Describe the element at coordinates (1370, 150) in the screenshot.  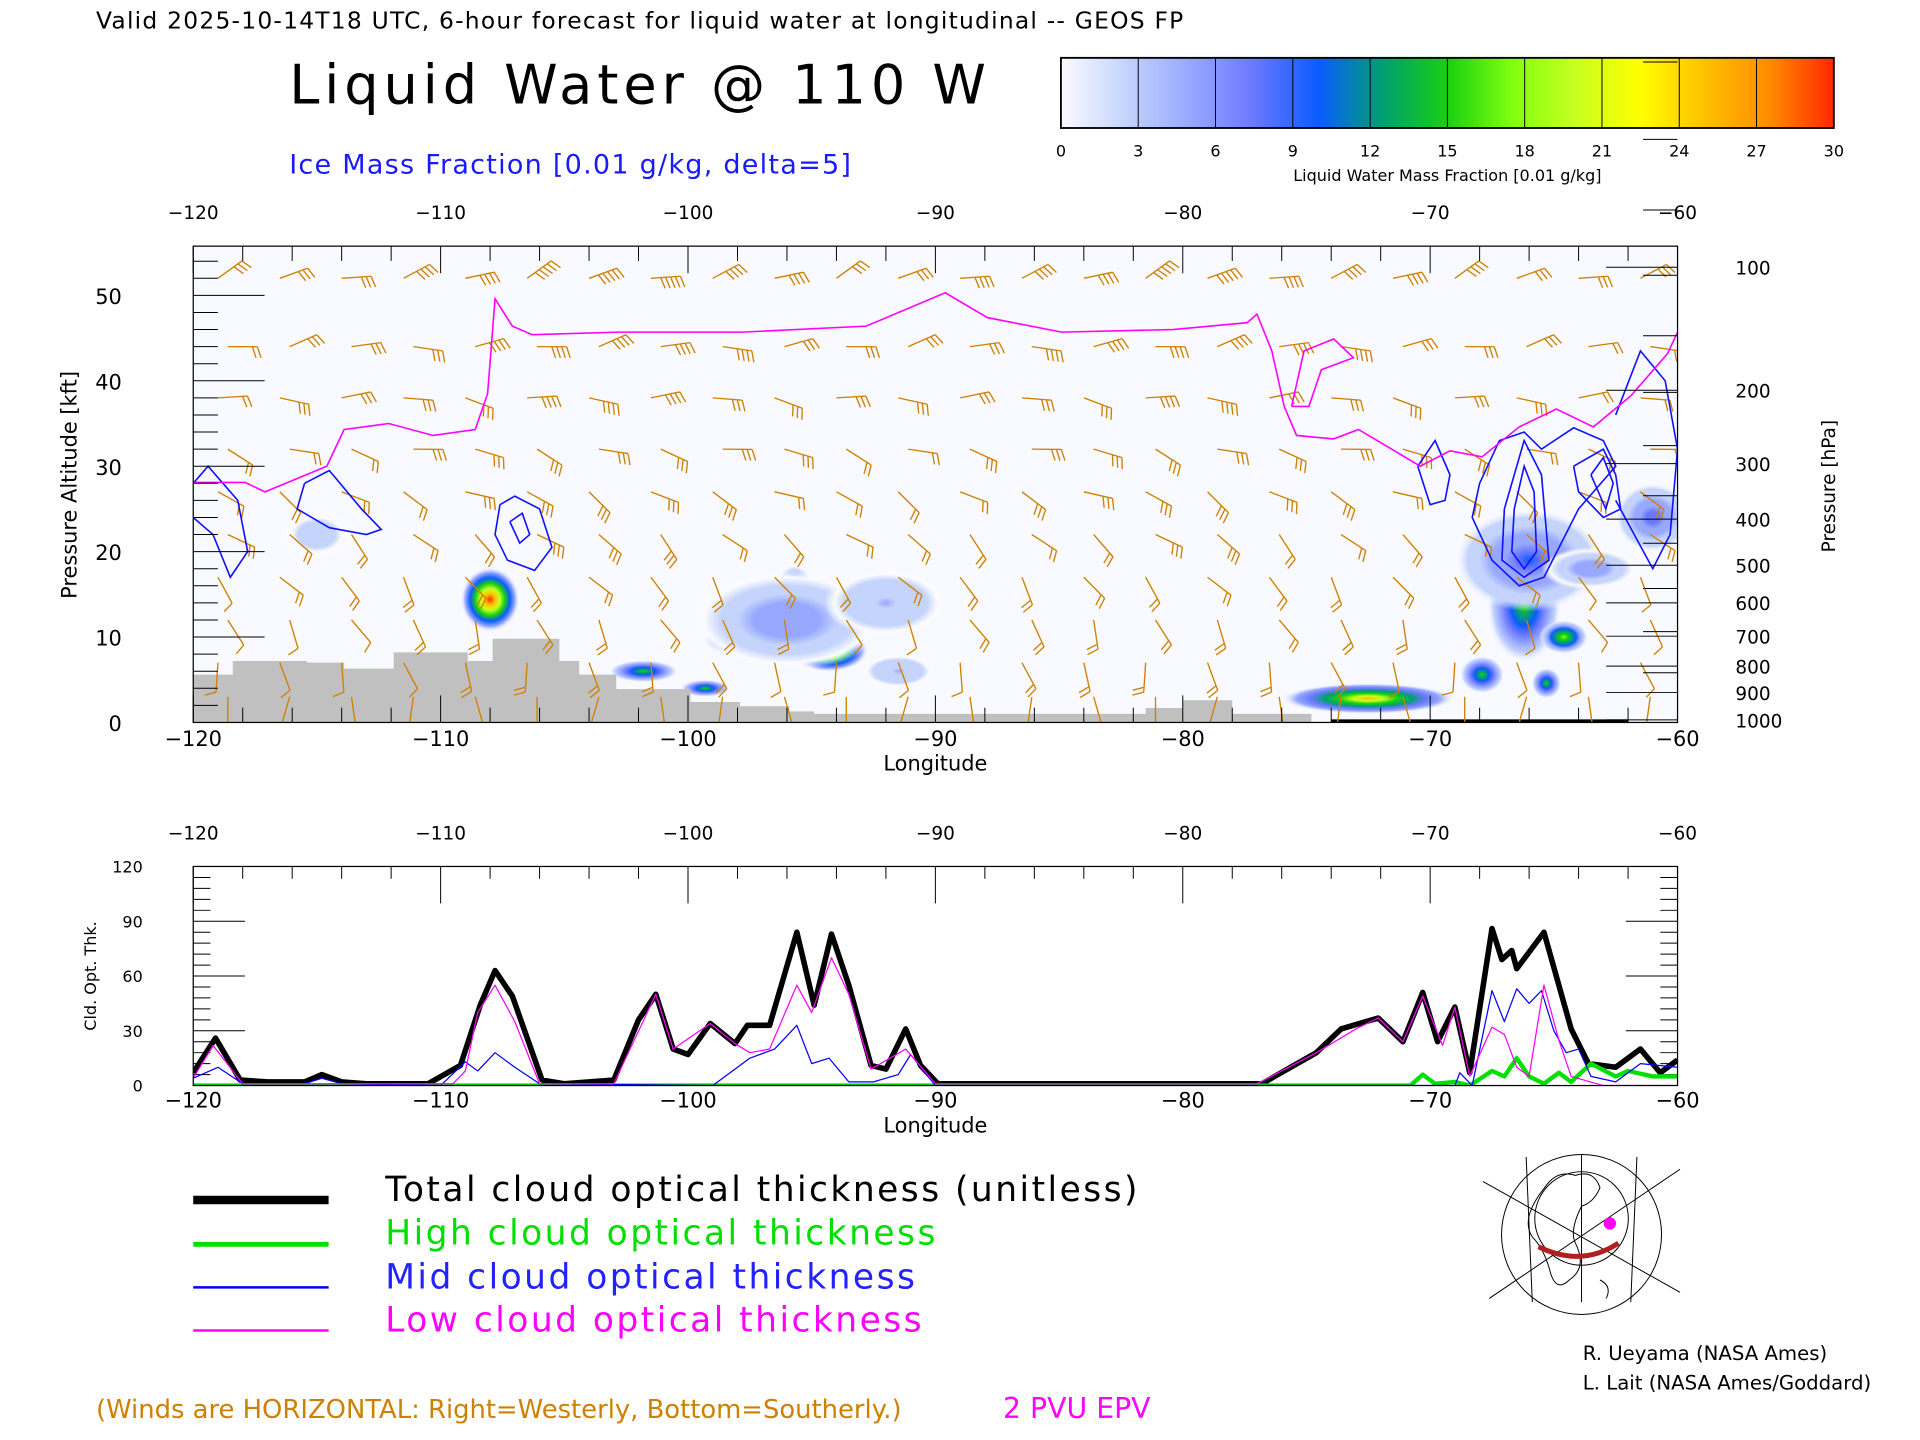
I see `colorbar-tick-label: 12` at that location.